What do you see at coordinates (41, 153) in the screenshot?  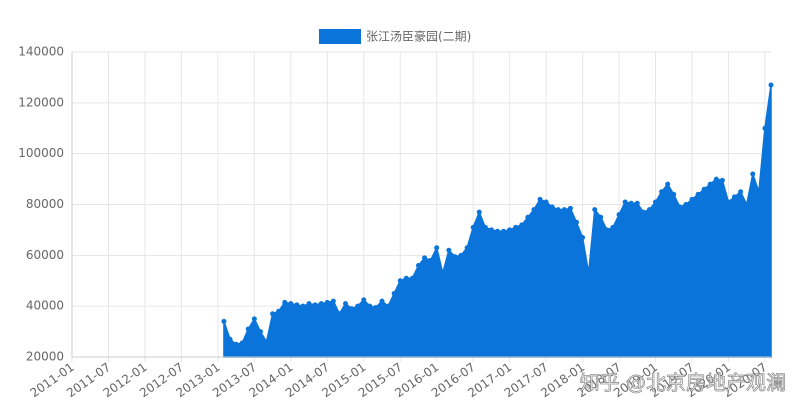 I see `y-tick-label: 100000` at bounding box center [41, 153].